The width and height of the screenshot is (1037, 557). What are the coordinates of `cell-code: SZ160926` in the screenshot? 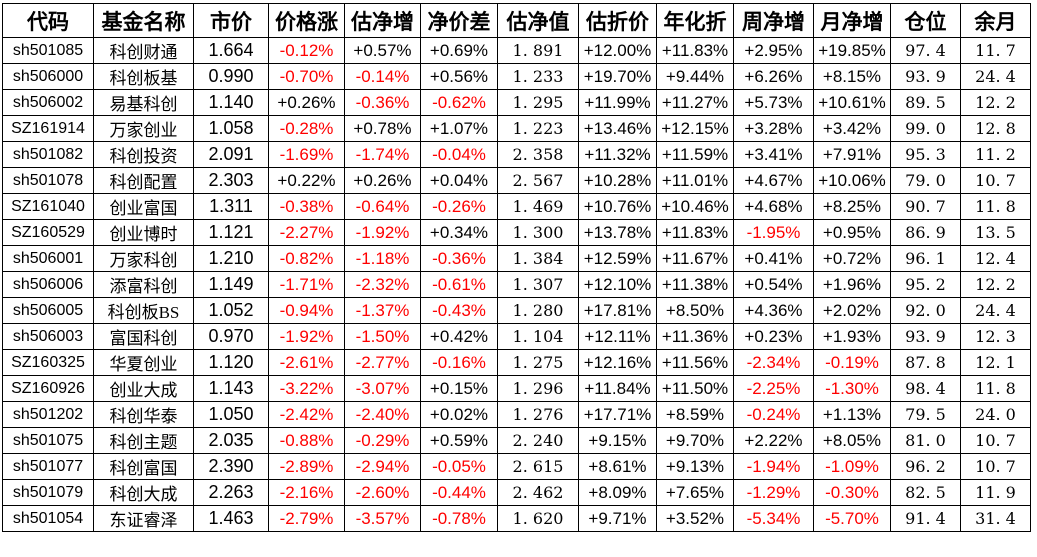 It's located at (48, 388).